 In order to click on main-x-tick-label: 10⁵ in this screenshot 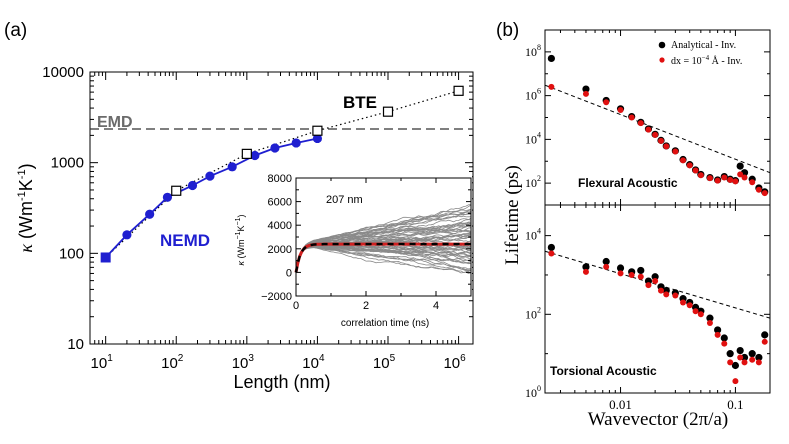, I will do `click(384, 362)`.